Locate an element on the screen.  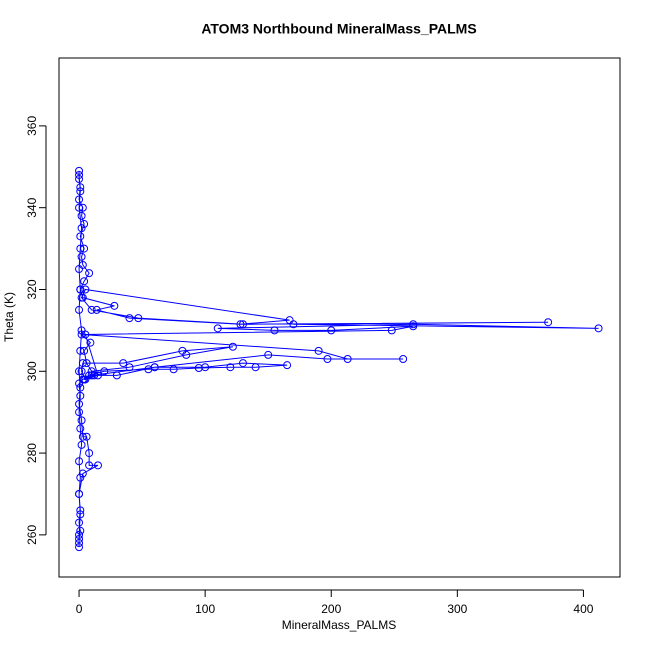
x-tick-label: 400 is located at coordinates (583, 609).